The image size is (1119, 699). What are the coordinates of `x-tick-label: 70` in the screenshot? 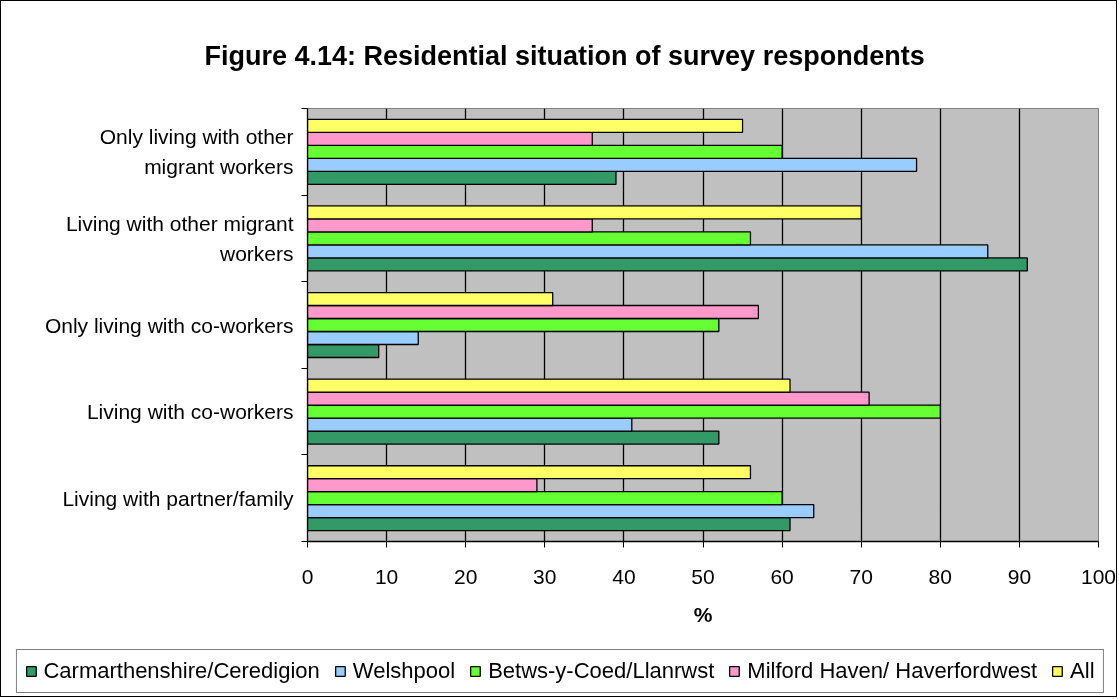 It's located at (861, 576).